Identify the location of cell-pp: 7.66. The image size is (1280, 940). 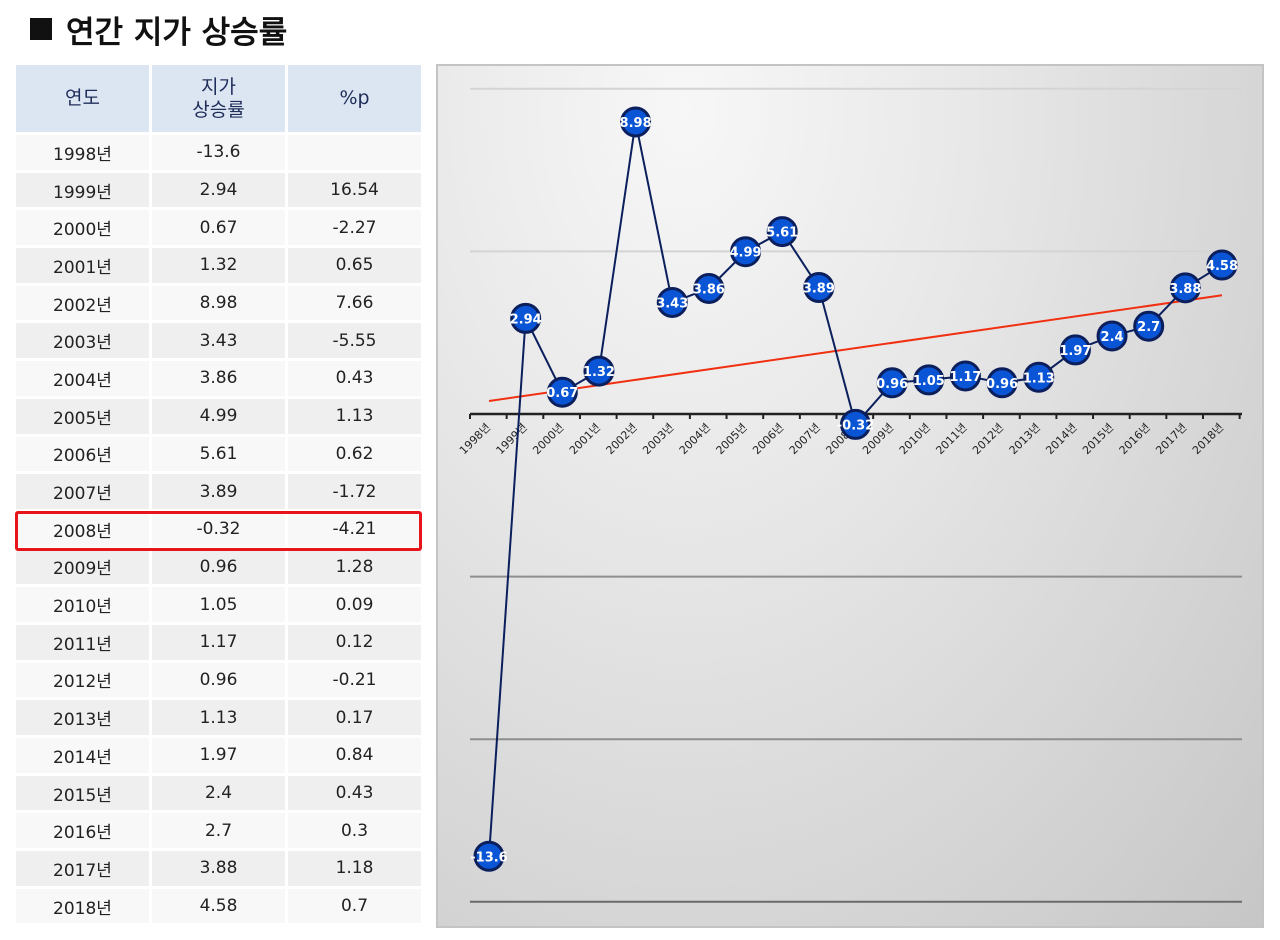
(354, 303).